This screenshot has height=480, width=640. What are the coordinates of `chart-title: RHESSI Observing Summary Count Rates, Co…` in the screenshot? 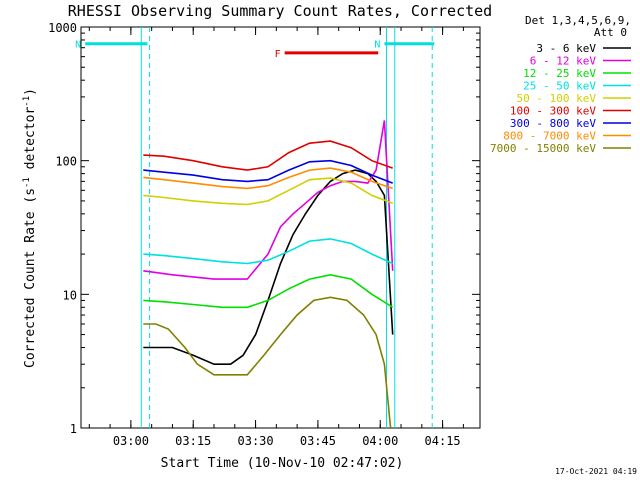 It's located at (280, 11).